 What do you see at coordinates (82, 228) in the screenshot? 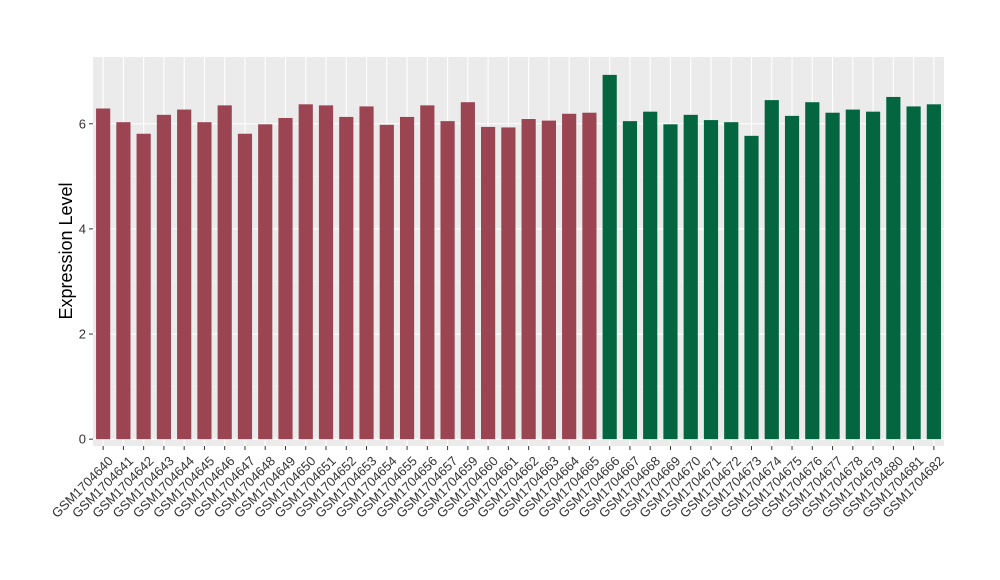
I see `y-tick-label: 4` at bounding box center [82, 228].